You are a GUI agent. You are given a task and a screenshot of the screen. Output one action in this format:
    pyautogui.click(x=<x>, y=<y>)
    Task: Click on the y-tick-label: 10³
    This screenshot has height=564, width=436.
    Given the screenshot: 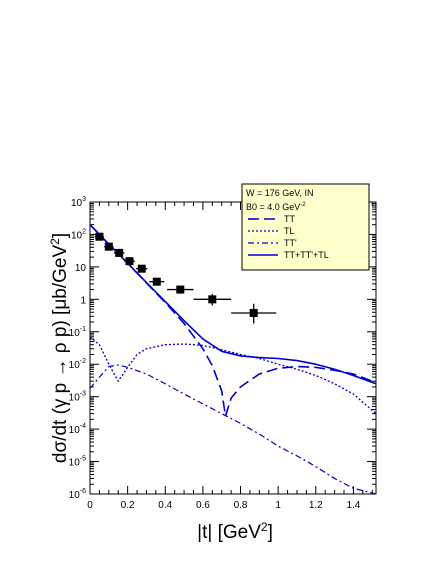 What is the action you would take?
    pyautogui.click(x=78, y=202)
    